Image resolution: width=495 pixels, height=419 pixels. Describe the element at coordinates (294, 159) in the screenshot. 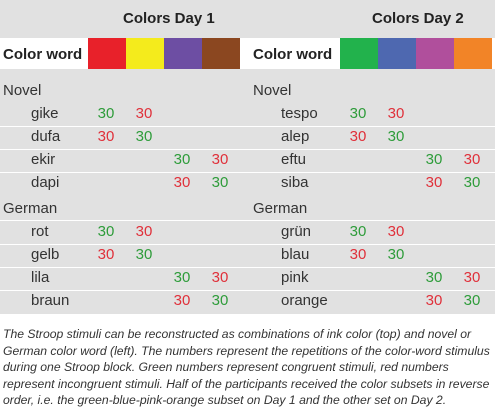

I see `color-word-eftu: eftu` at that location.